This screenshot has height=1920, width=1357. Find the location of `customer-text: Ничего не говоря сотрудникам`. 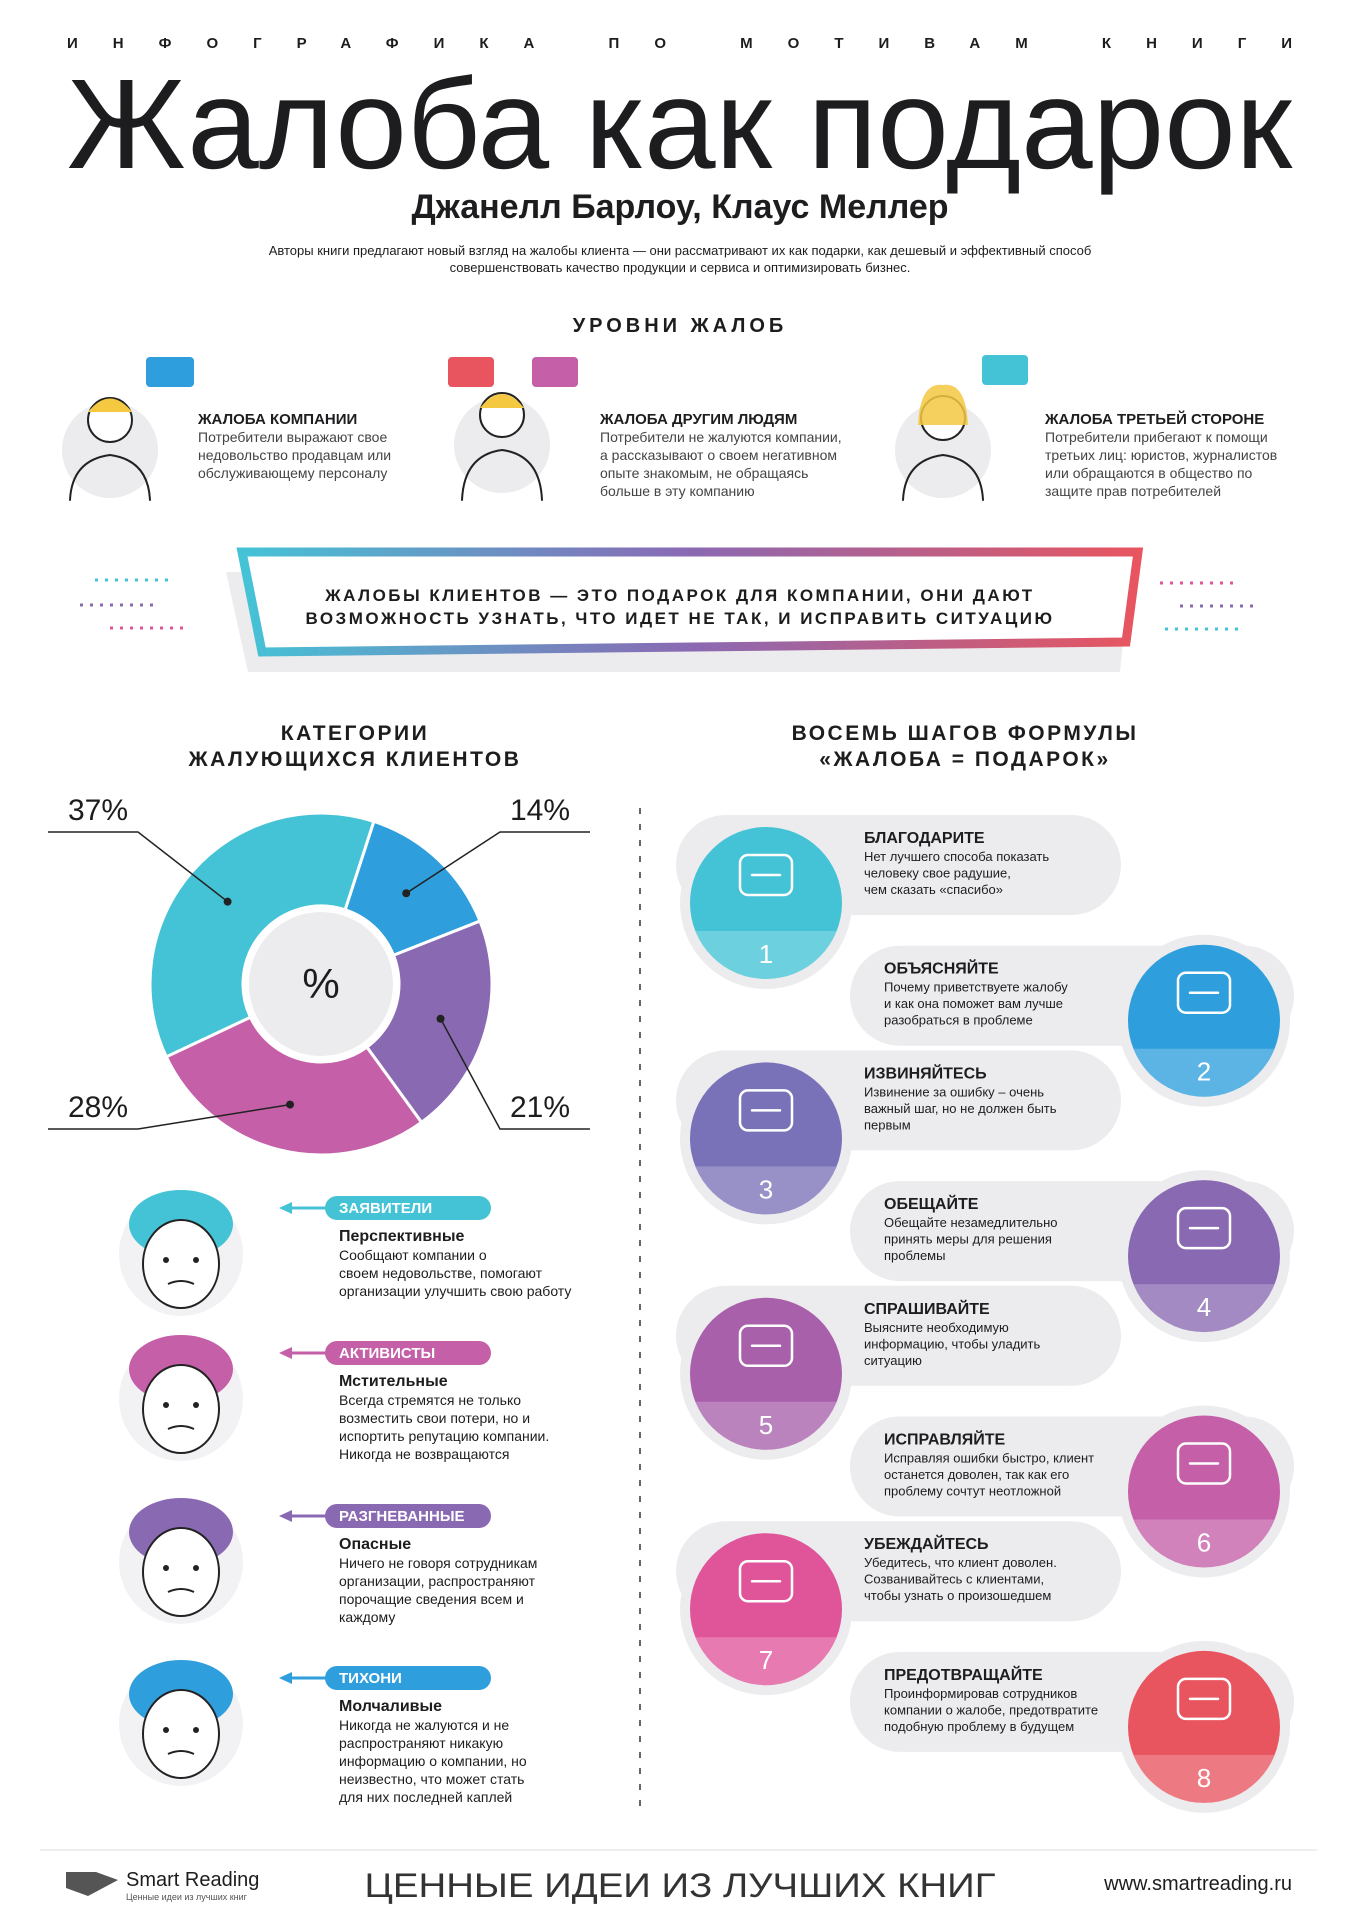

customer-text: Ничего не говоря сотрудникам is located at coordinates (438, 1563).